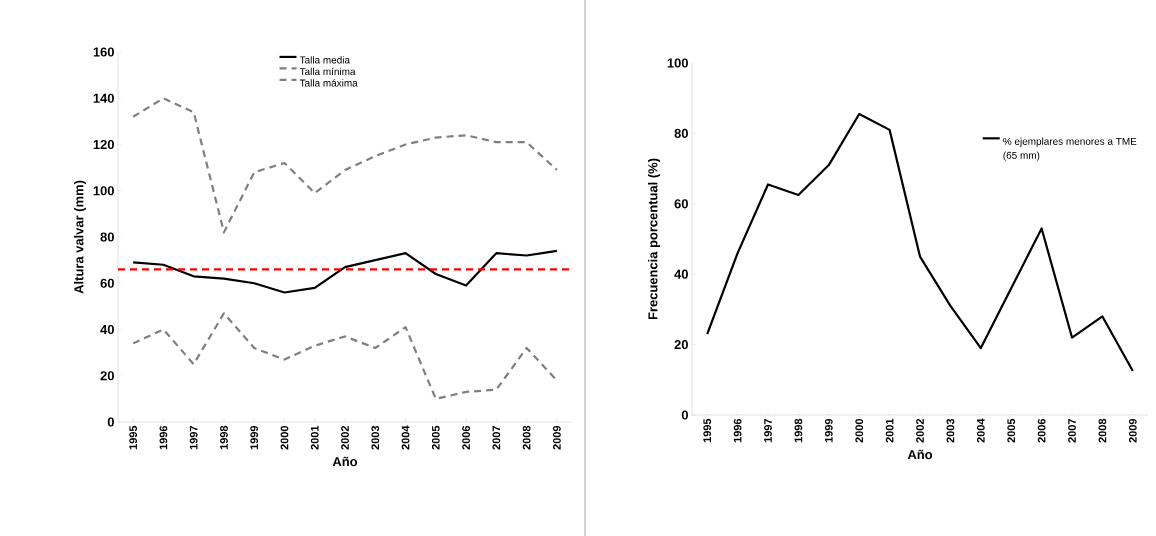 Image resolution: width=1156 pixels, height=536 pixels. I want to click on legend-label: Talla media, so click(324, 60).